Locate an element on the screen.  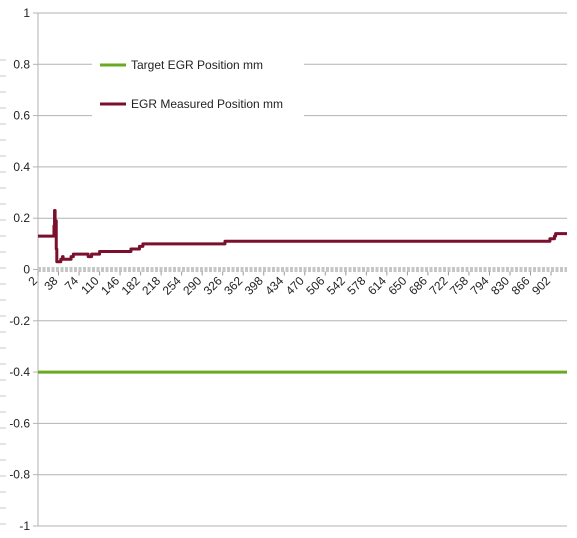
y-tick-label: 0 is located at coordinates (26, 270).